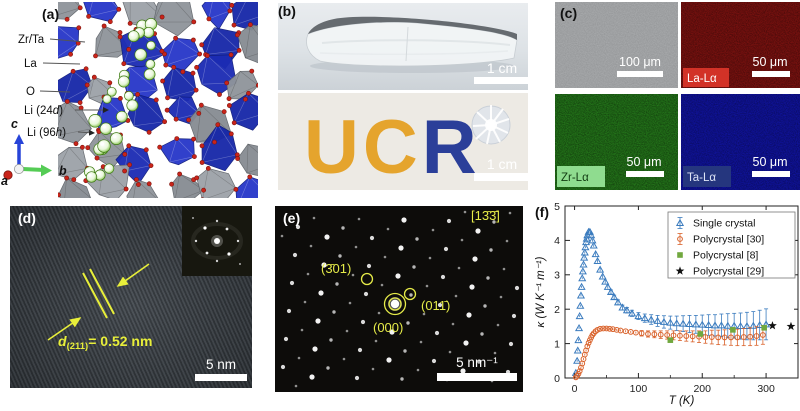  What do you see at coordinates (770, 162) in the screenshot?
I see `scale-text-ta: 50 μm` at bounding box center [770, 162].